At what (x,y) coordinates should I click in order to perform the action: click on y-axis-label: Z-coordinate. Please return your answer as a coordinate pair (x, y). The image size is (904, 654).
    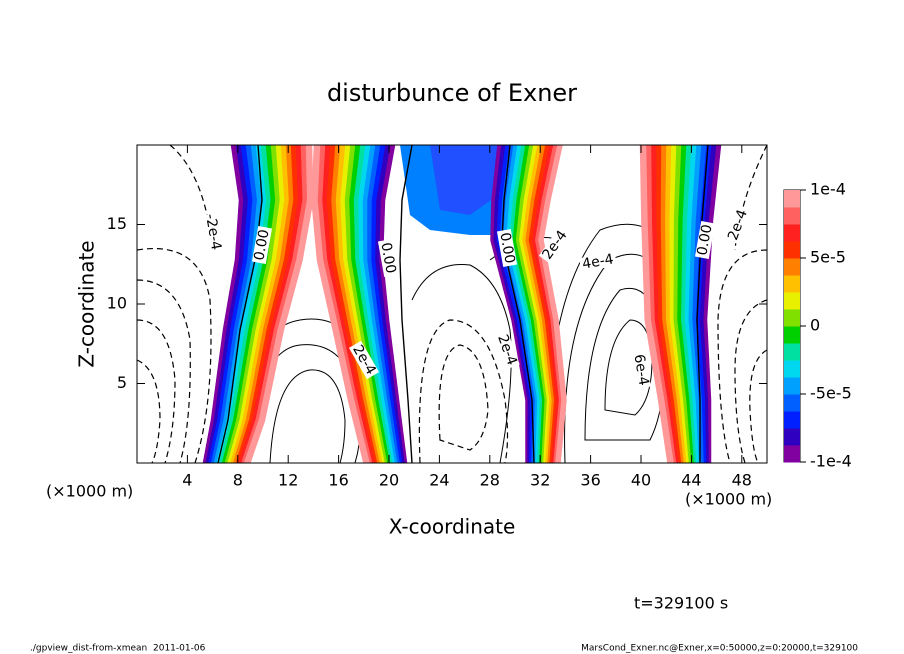
    Looking at the image, I should click on (87, 303).